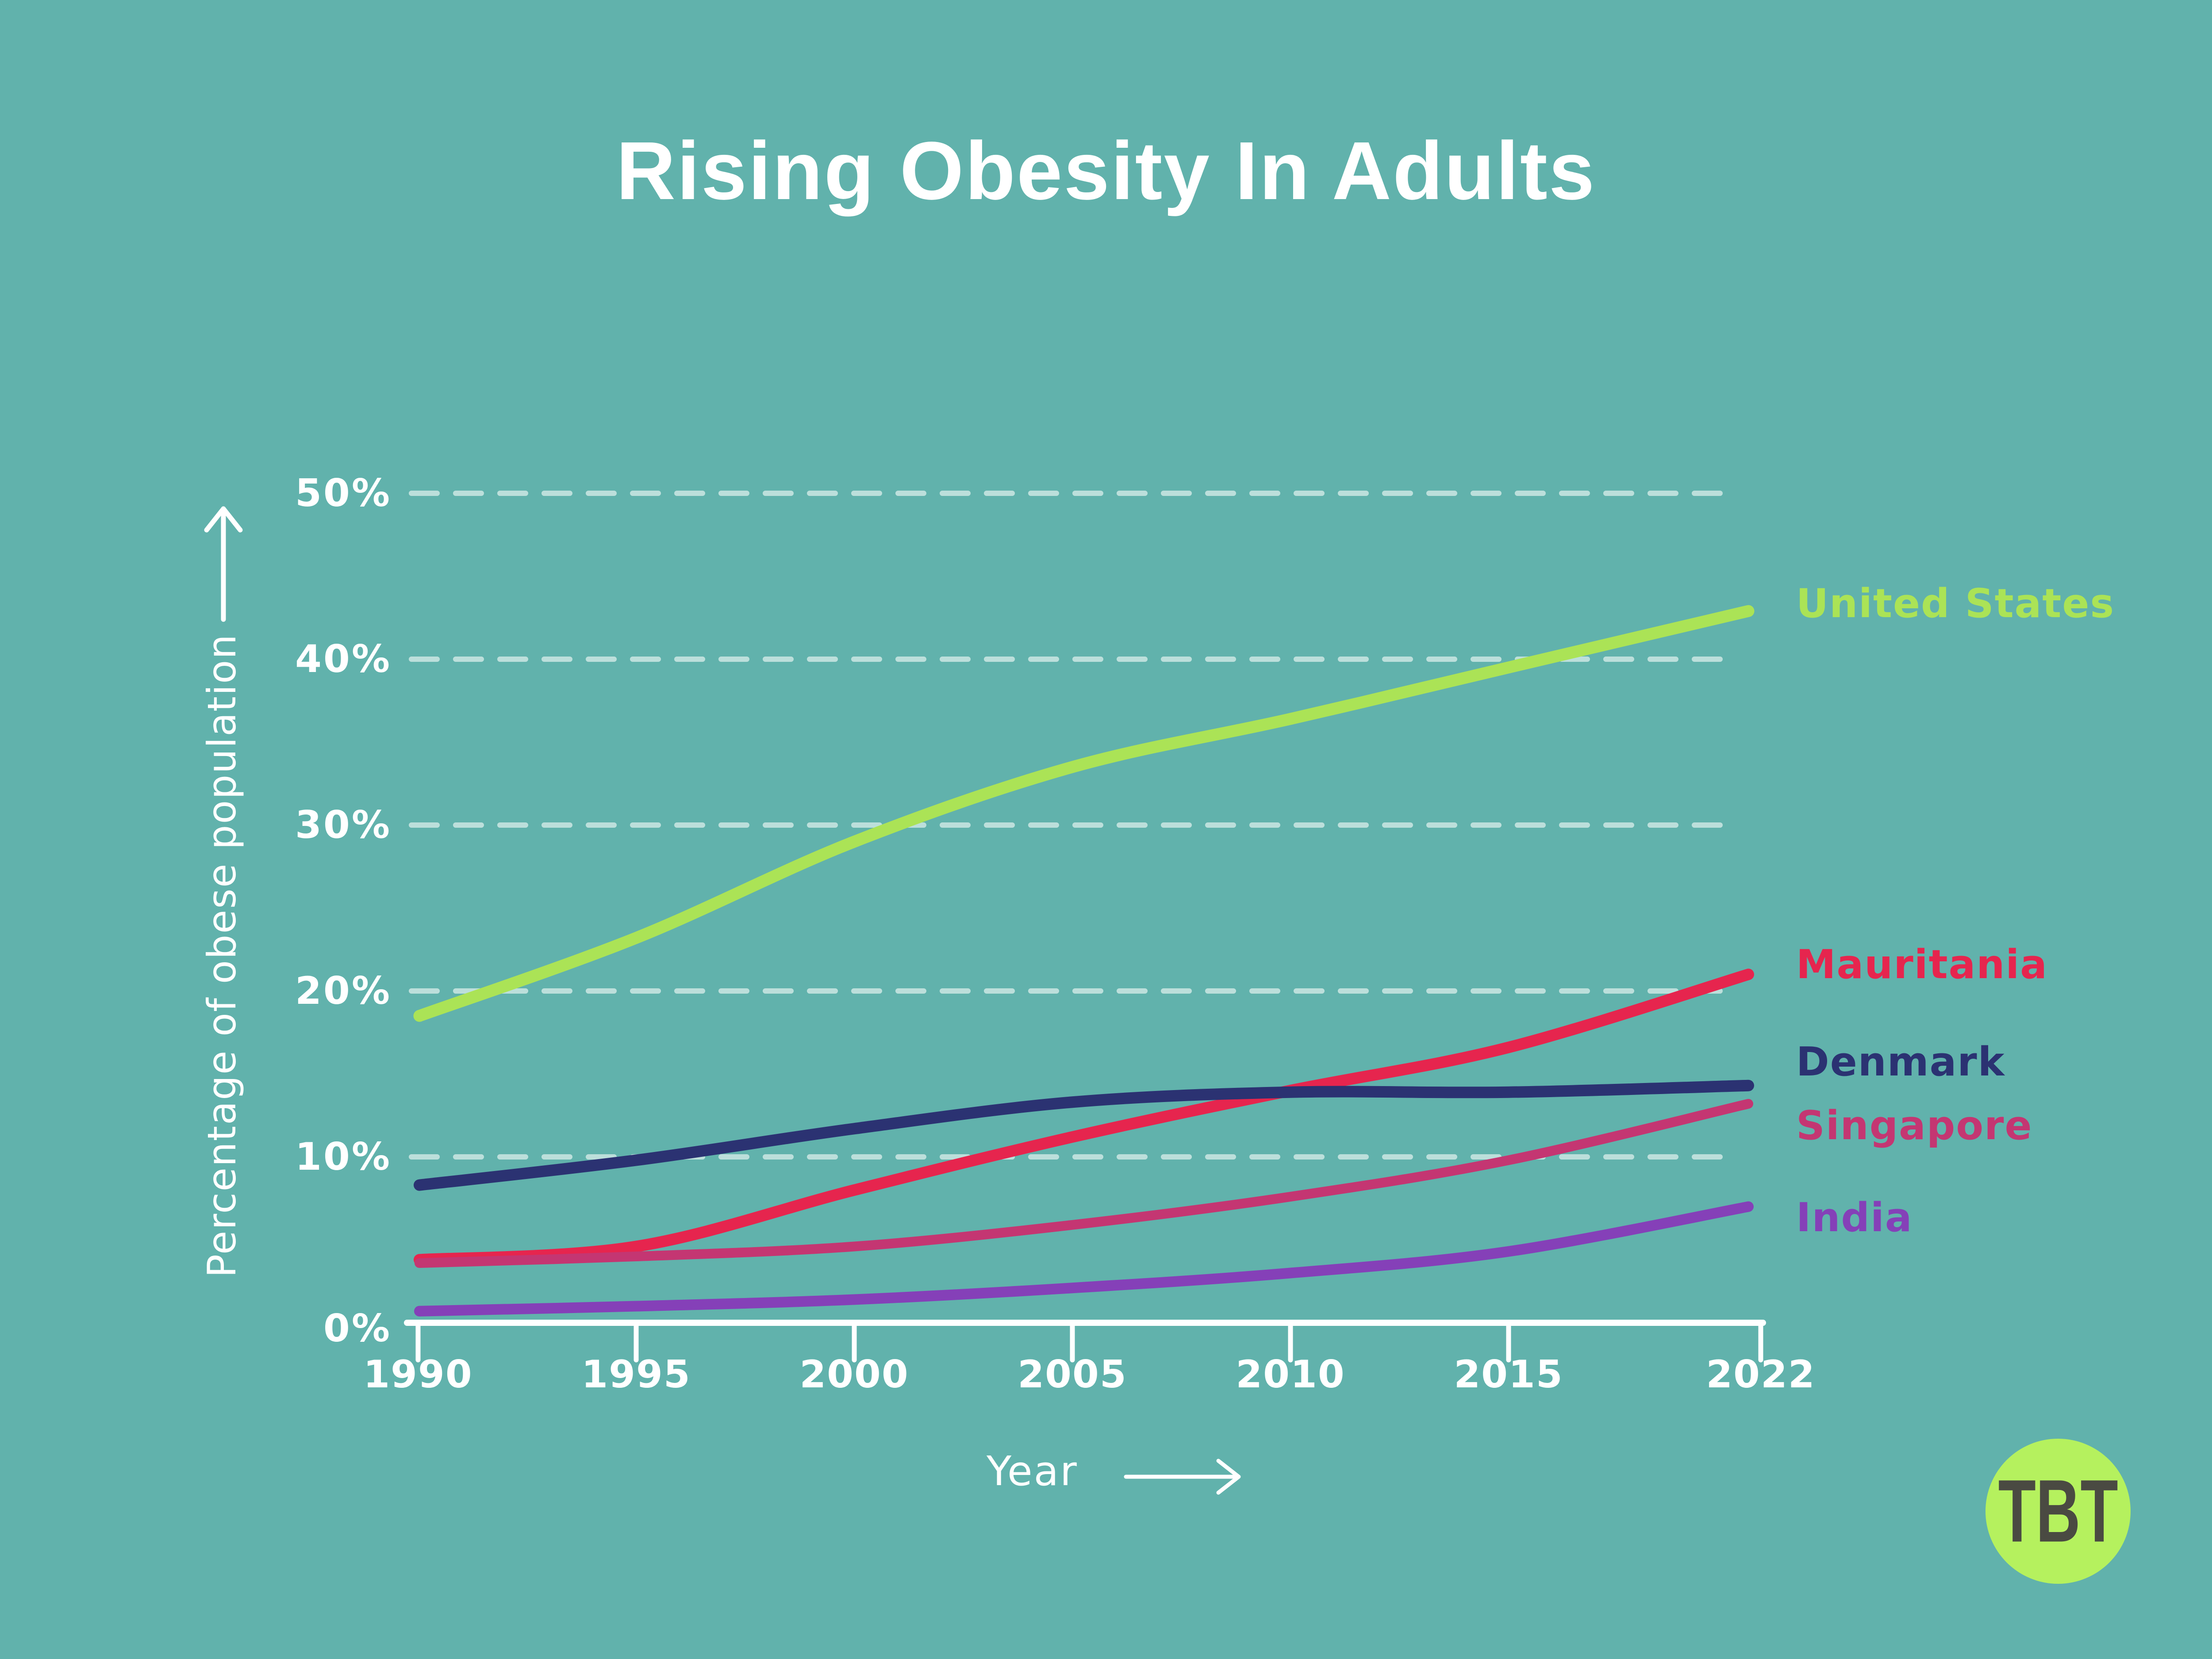  What do you see at coordinates (1855, 1218) in the screenshot?
I see `legend-label-india: India` at bounding box center [1855, 1218].